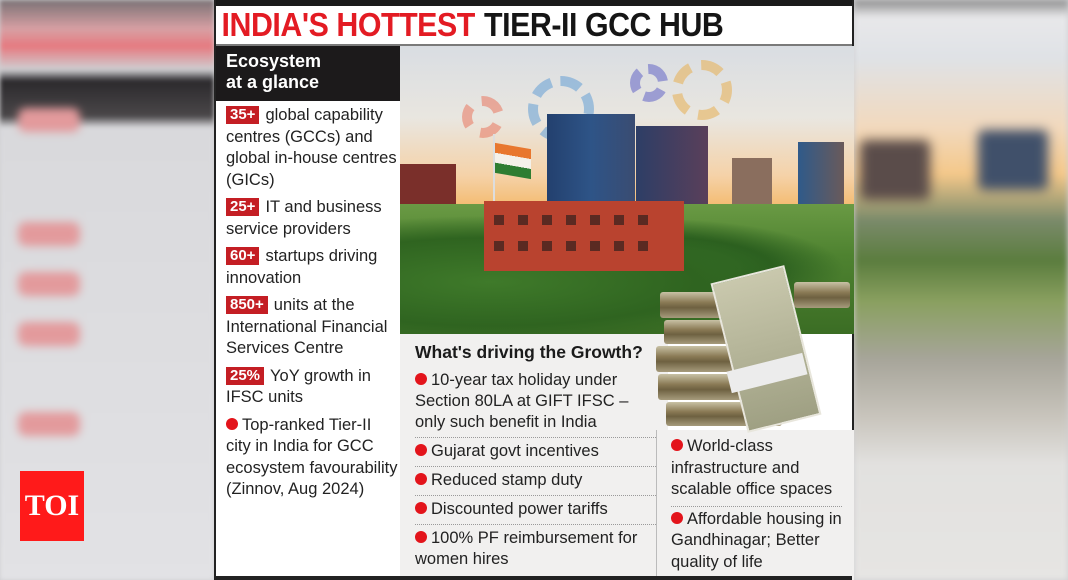 Image resolution: width=1068 pixels, height=580 pixels. Describe the element at coordinates (243, 115) in the screenshot. I see `stat-badge: 35+` at that location.